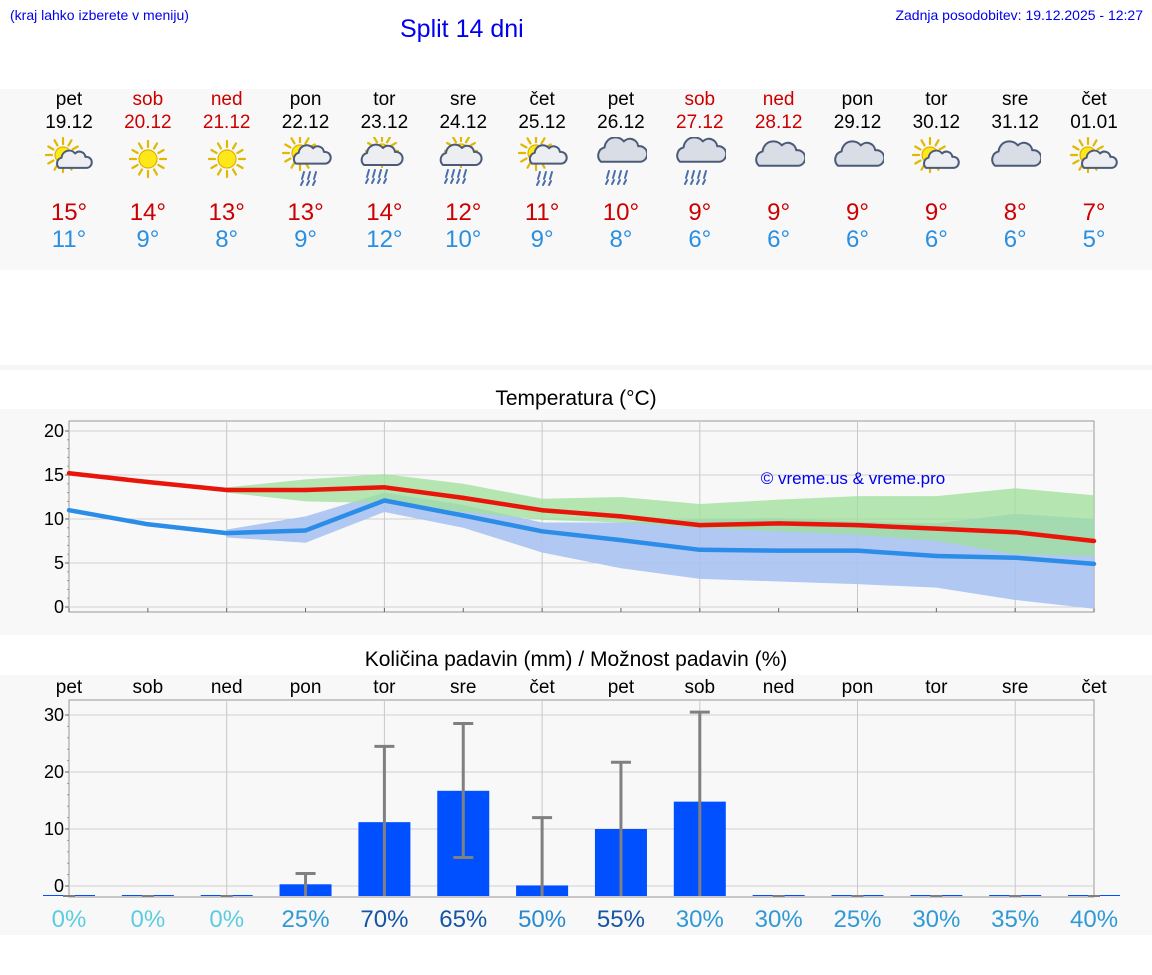 This screenshot has width=1152, height=975. Describe the element at coordinates (54, 519) in the screenshot. I see `temp-y-tick-label: 10` at that location.